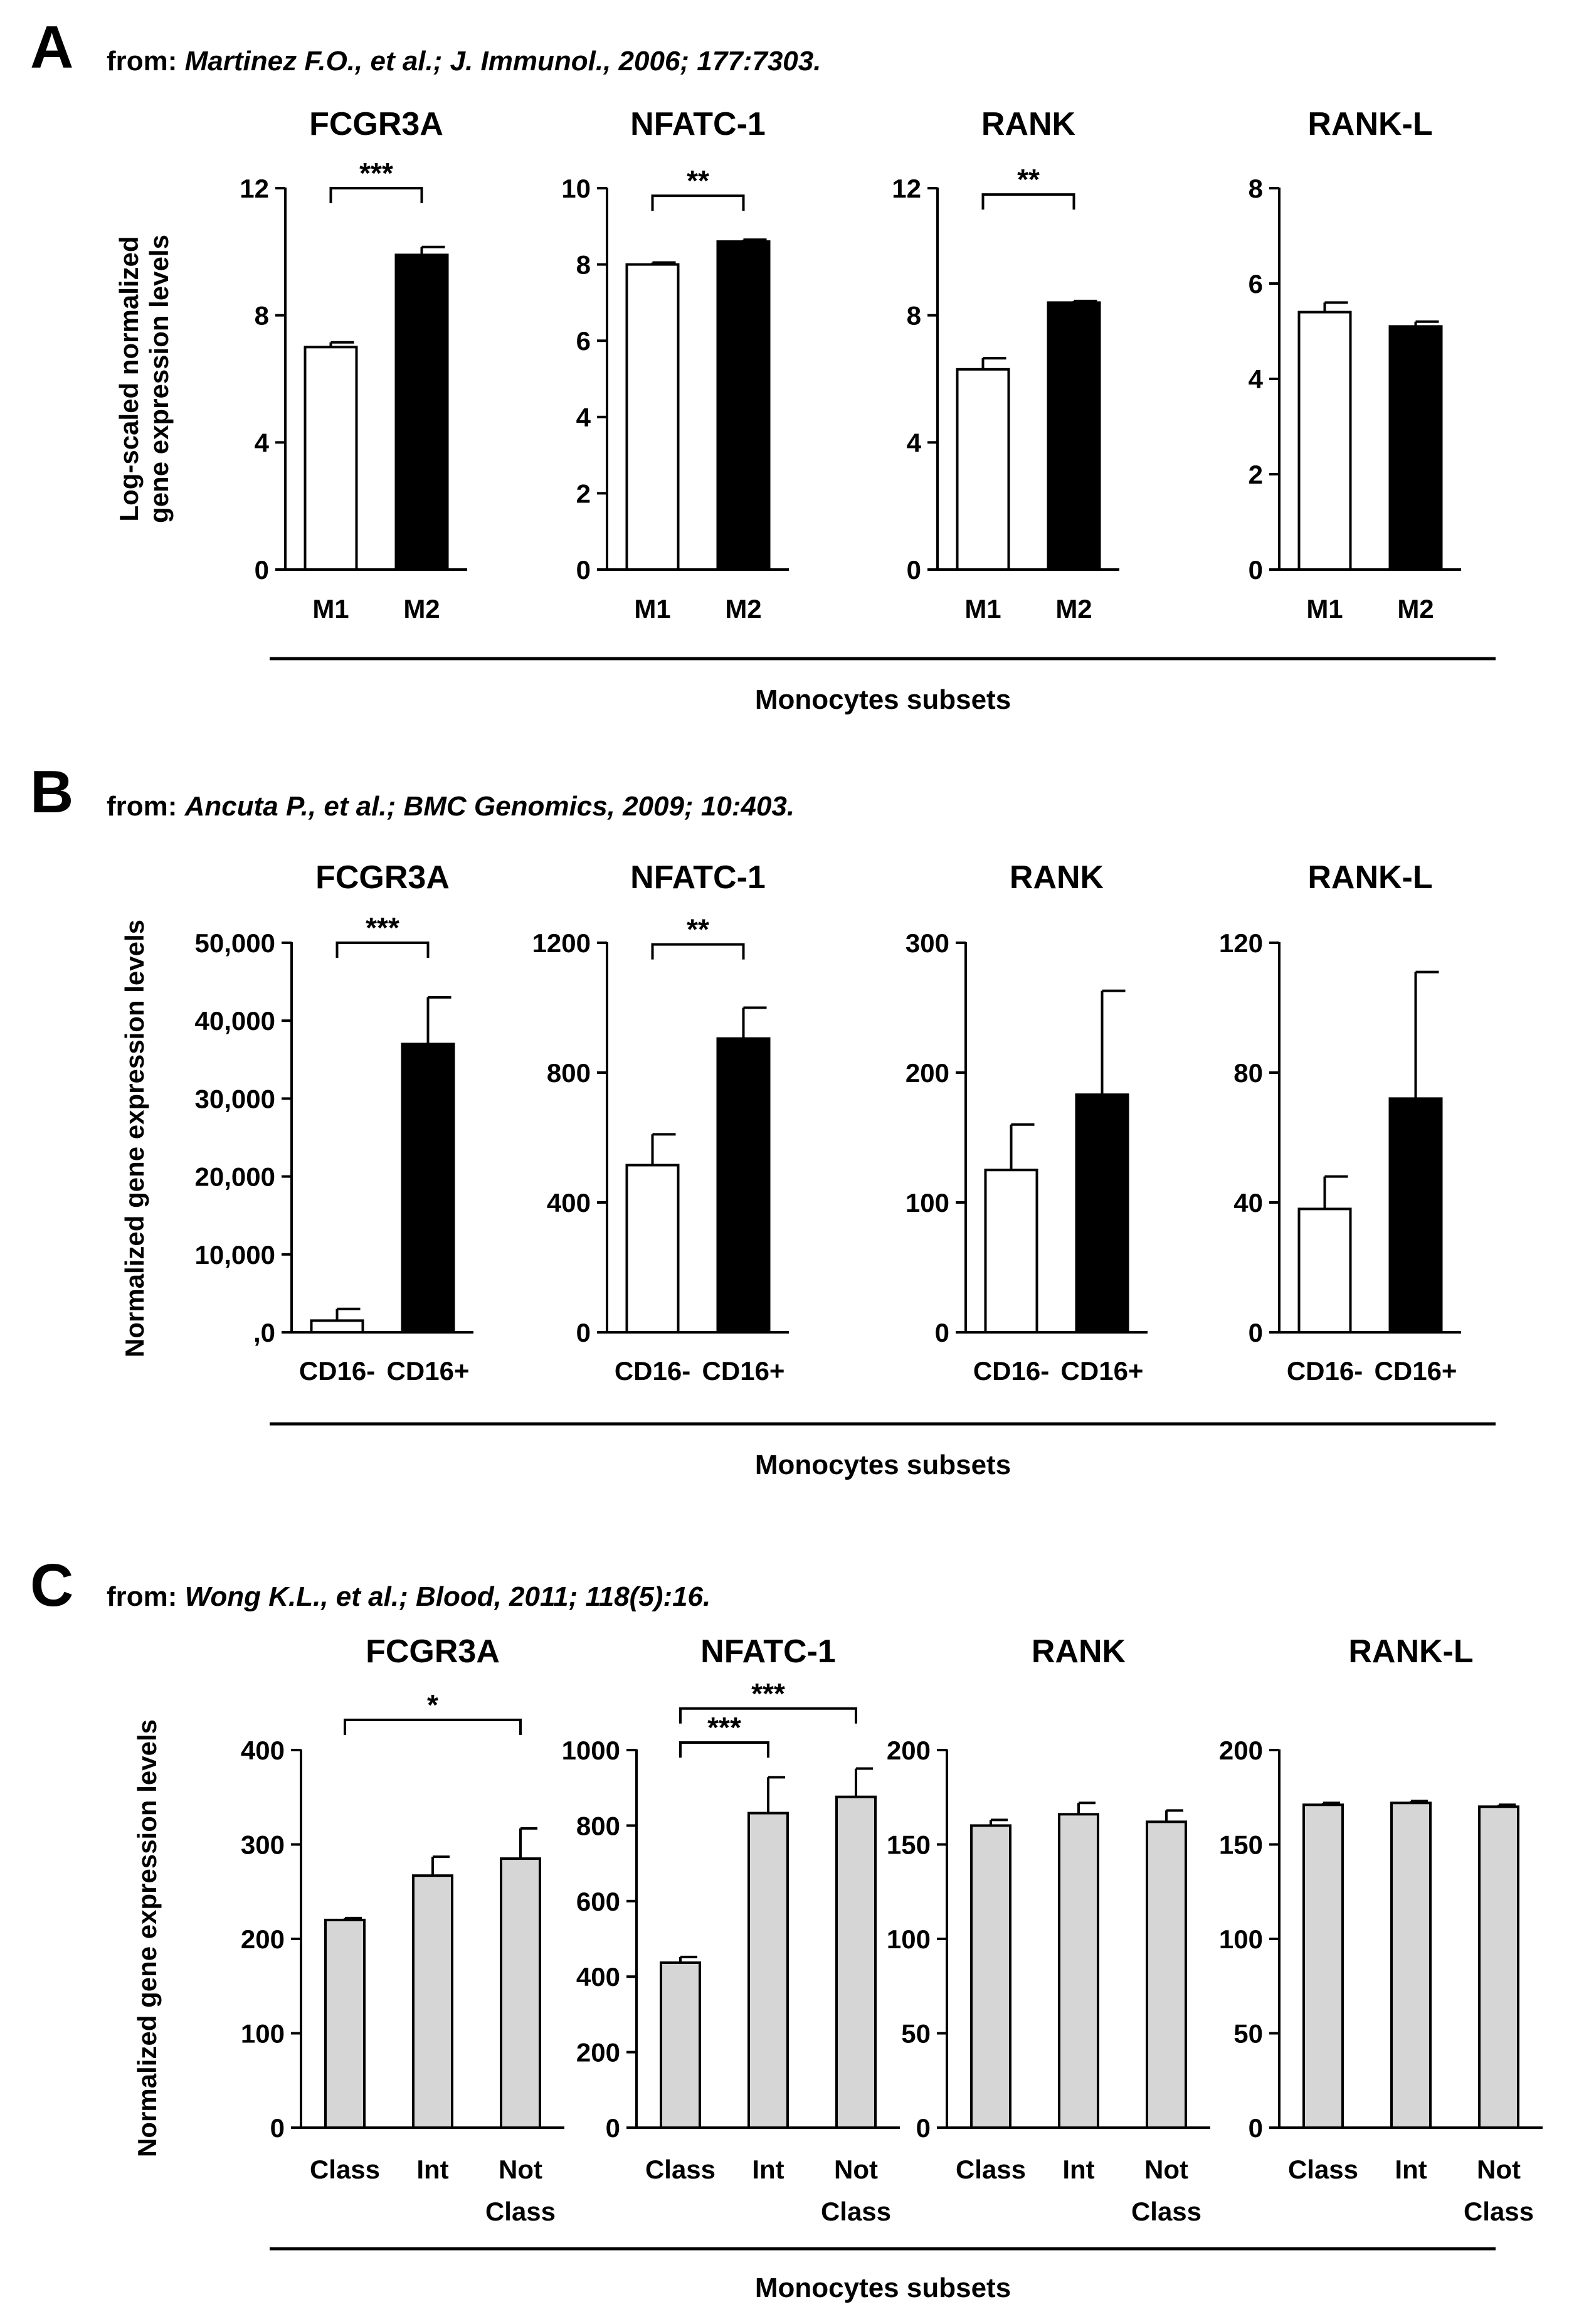 The height and width of the screenshot is (2324, 1579). What do you see at coordinates (235, 943) in the screenshot?
I see `y-tick-label: 50,000` at bounding box center [235, 943].